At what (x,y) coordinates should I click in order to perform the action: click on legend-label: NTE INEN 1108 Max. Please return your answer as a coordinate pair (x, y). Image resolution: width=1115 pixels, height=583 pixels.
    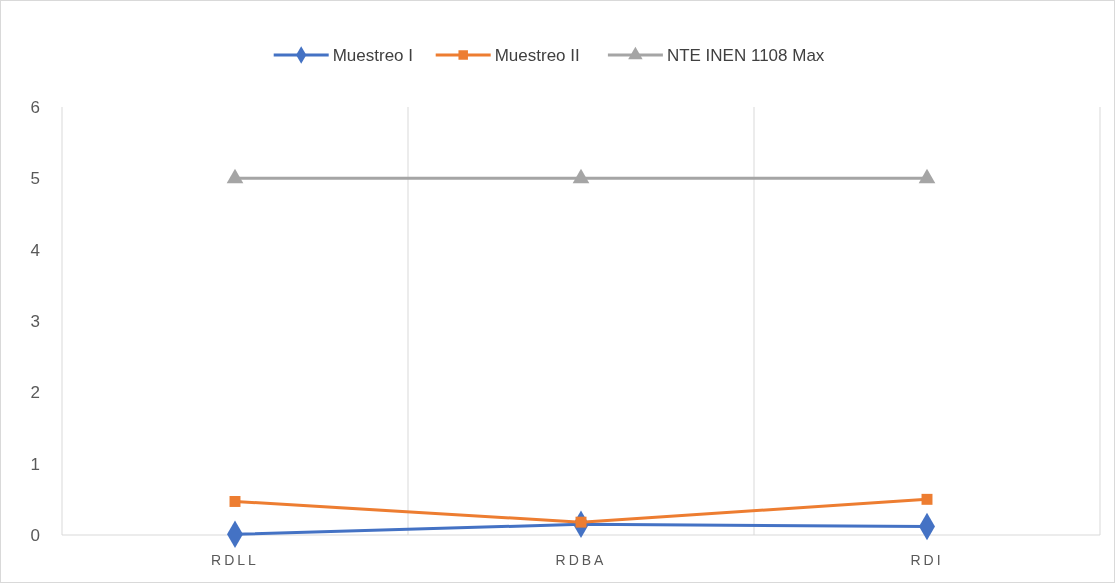
    Looking at the image, I should click on (745, 55).